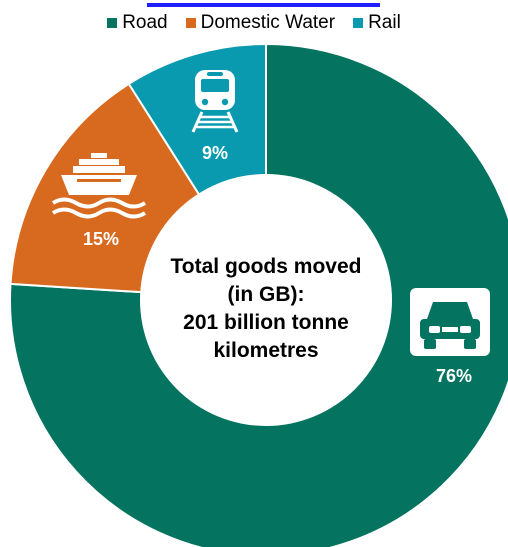  What do you see at coordinates (450, 322) in the screenshot?
I see `truck-icon` at bounding box center [450, 322].